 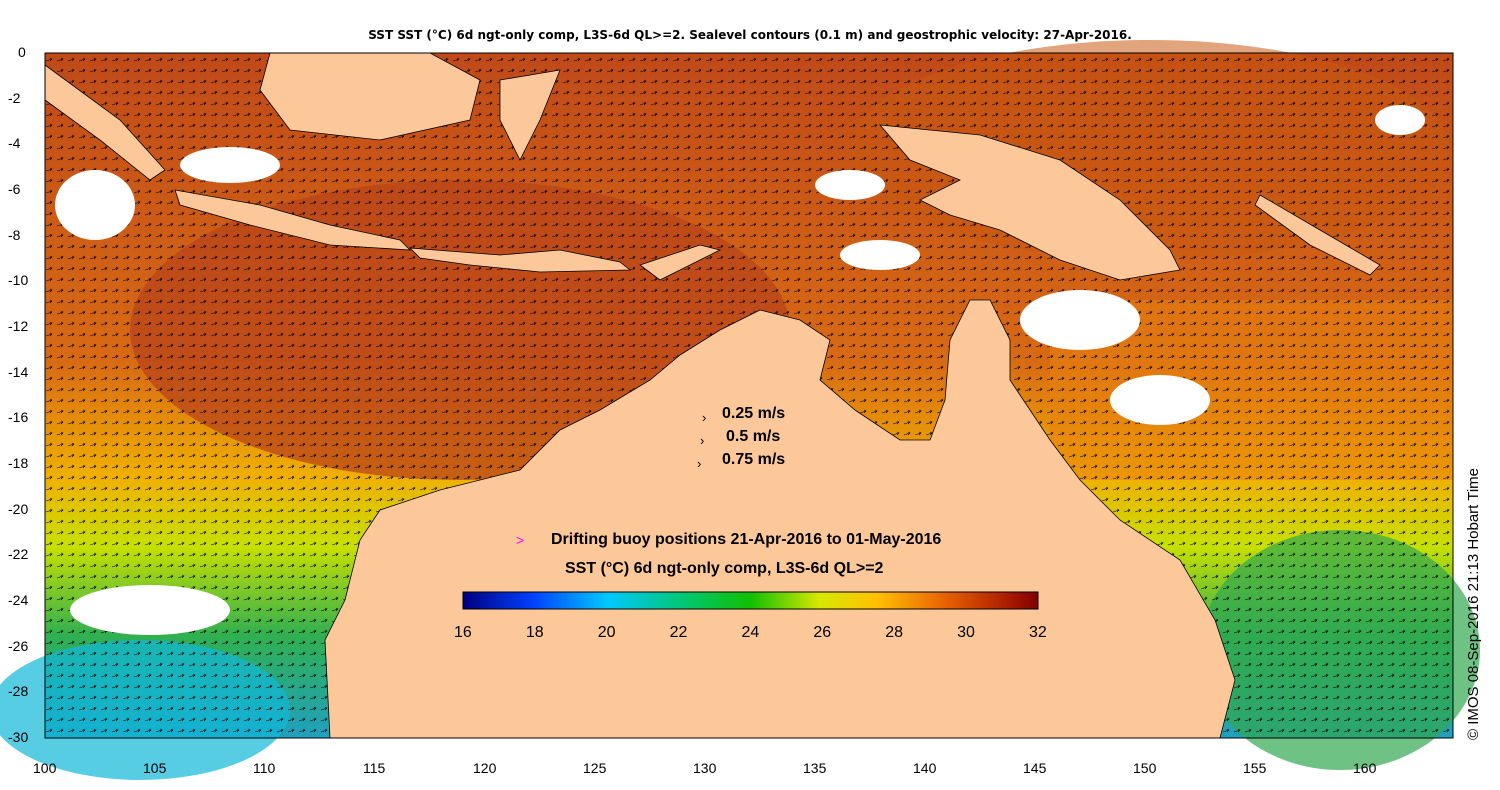 What do you see at coordinates (18, 554) in the screenshot?
I see `y-tick-label: -22` at bounding box center [18, 554].